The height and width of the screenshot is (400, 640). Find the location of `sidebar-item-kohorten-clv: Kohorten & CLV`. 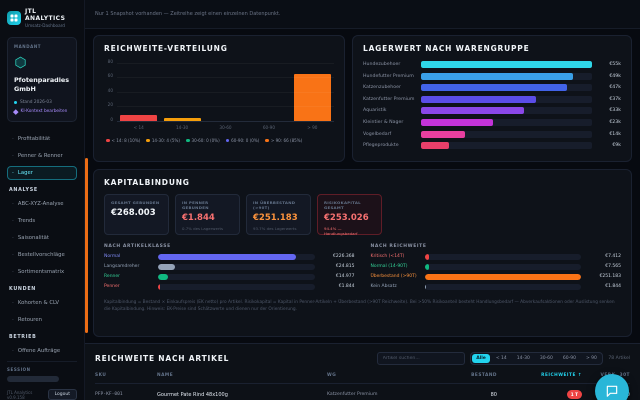

sidebar-item-kohorten-clv: Kohorten & CLV is located at coordinates (42, 303).